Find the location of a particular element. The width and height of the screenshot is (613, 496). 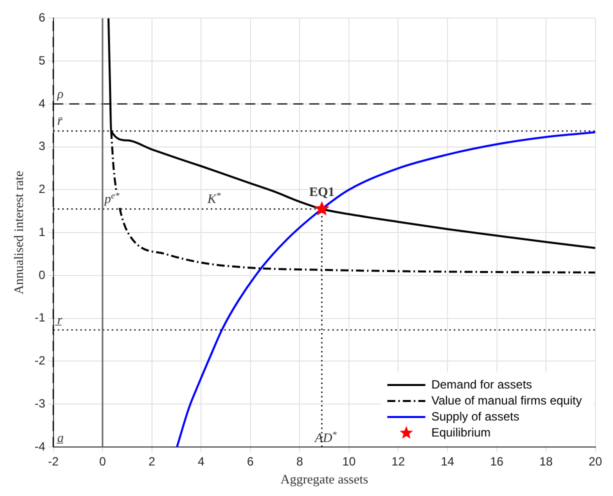

legend-label: Supply of assets is located at coordinates (475, 416).